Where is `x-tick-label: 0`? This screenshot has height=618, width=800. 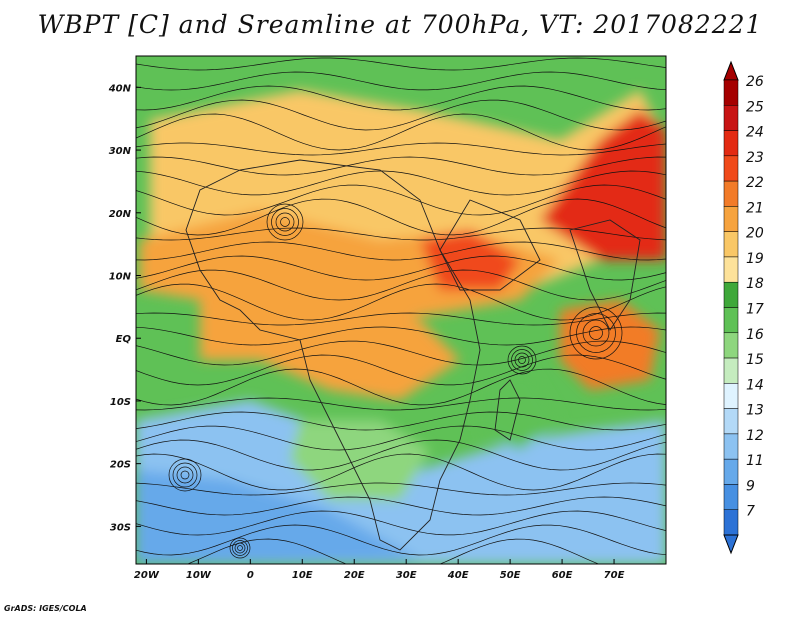 x-tick-label: 0 is located at coordinates (250, 575).